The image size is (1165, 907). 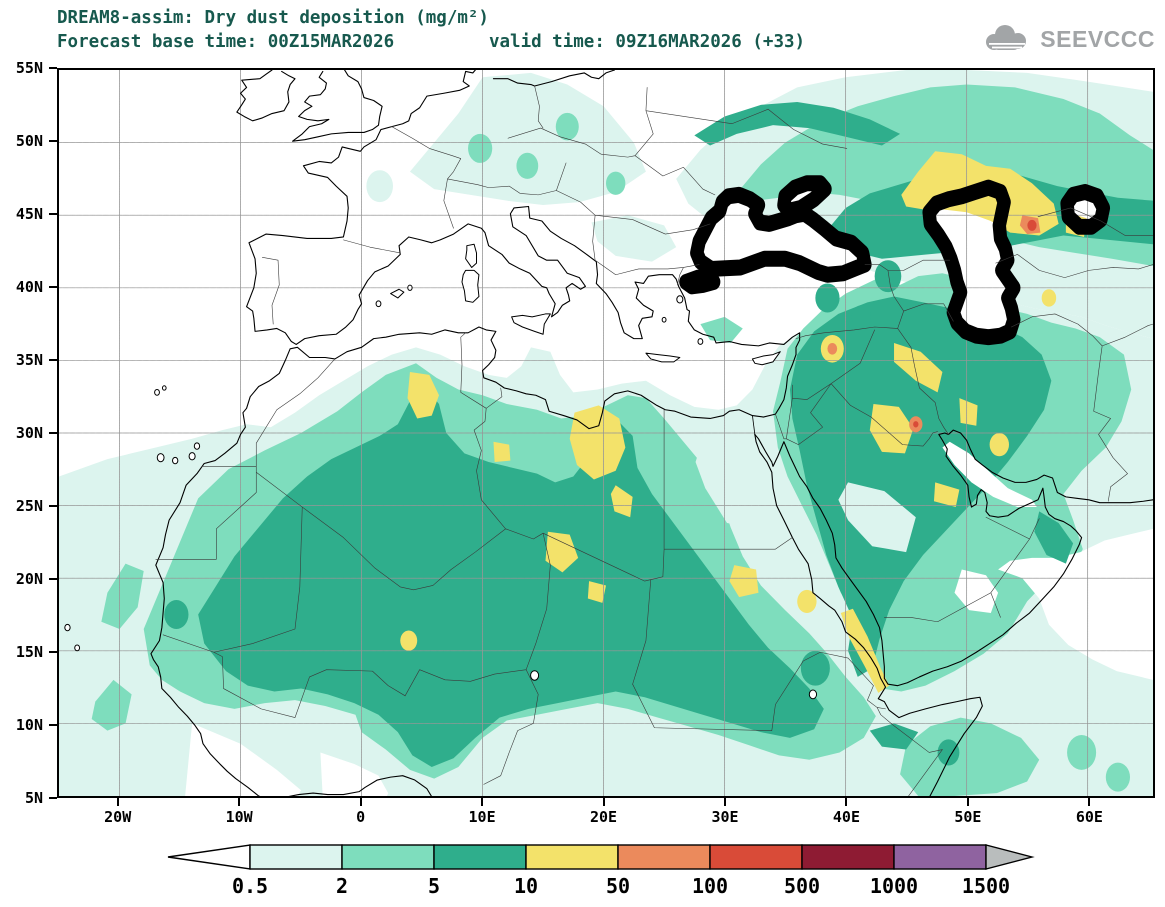 What do you see at coordinates (725, 817) in the screenshot?
I see `lon-label: 30E` at bounding box center [725, 817].